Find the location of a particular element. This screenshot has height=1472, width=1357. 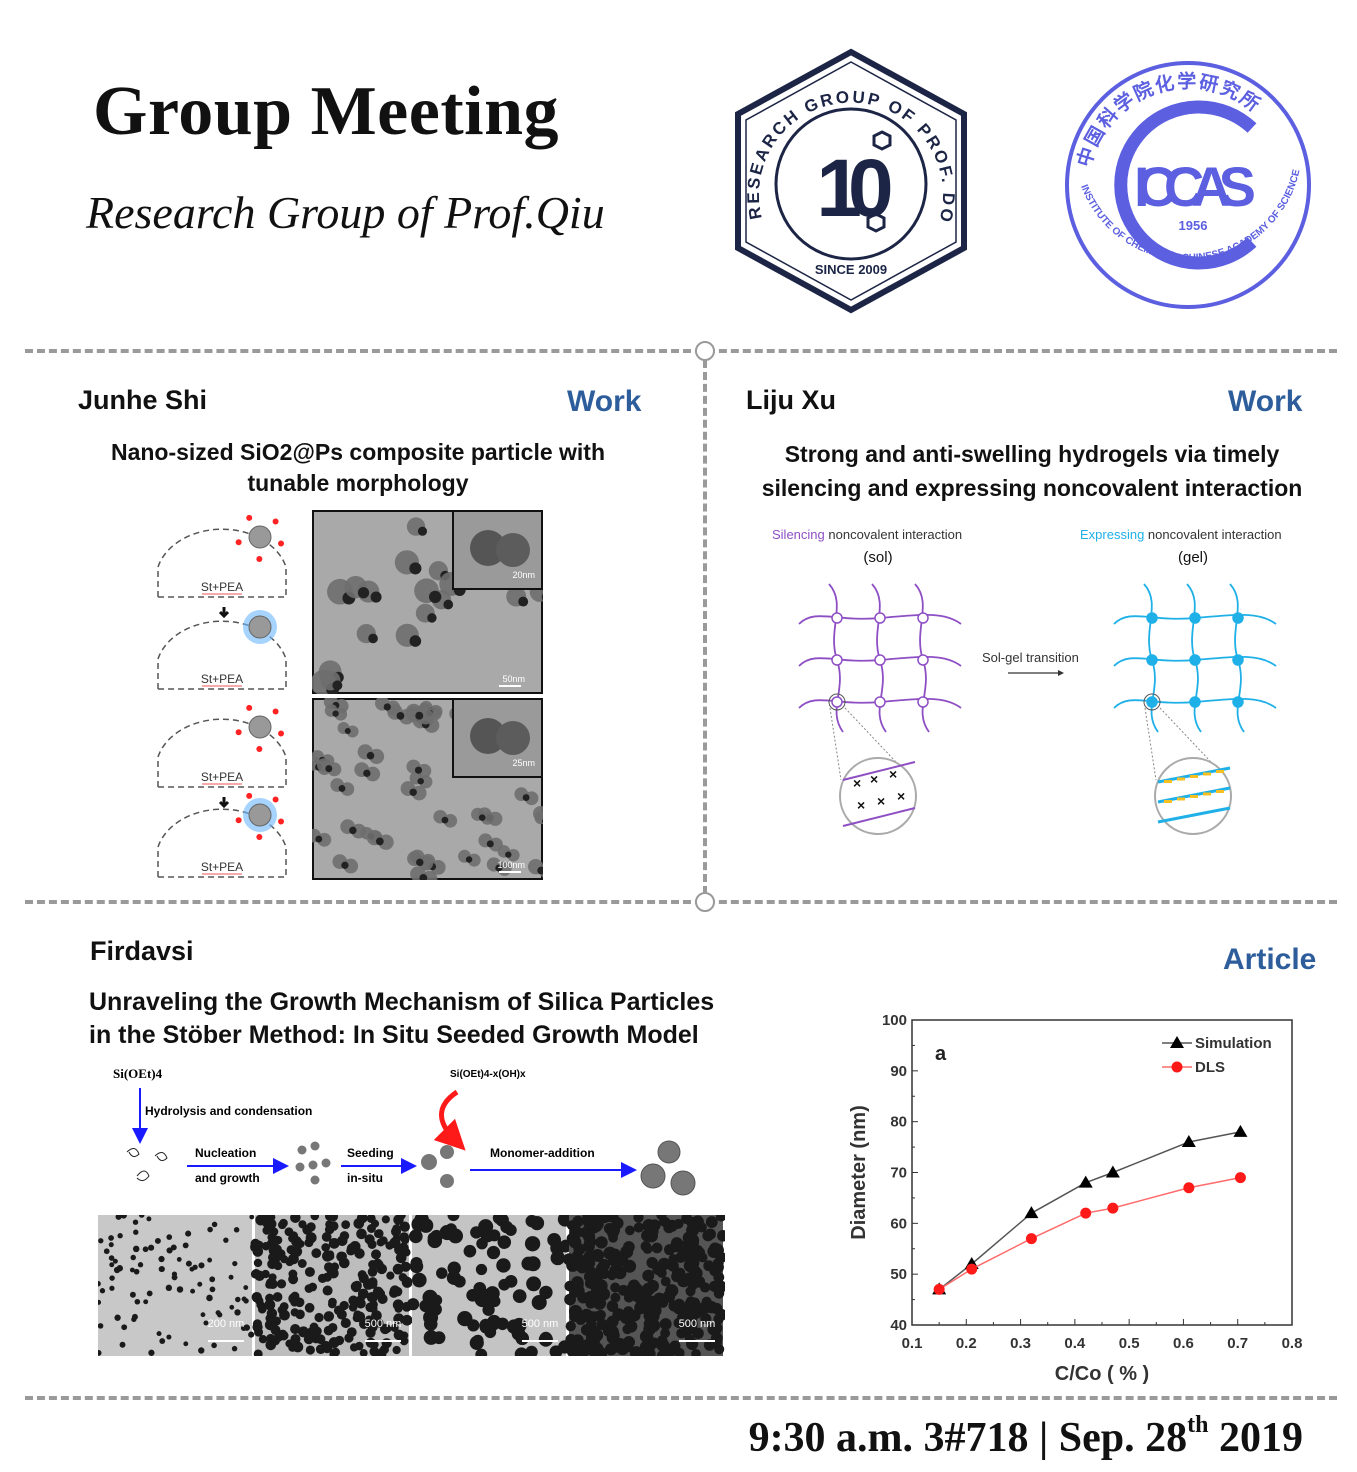

plot-frame is located at coordinates (1102, 1172).